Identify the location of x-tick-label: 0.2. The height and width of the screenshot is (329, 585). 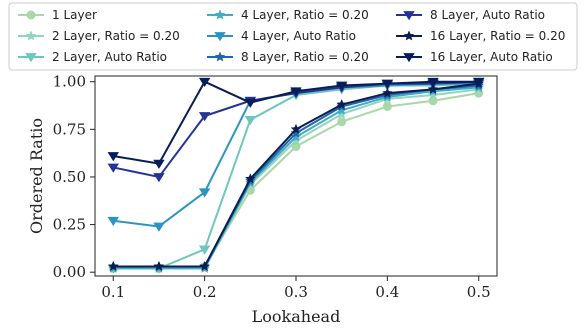
(205, 292).